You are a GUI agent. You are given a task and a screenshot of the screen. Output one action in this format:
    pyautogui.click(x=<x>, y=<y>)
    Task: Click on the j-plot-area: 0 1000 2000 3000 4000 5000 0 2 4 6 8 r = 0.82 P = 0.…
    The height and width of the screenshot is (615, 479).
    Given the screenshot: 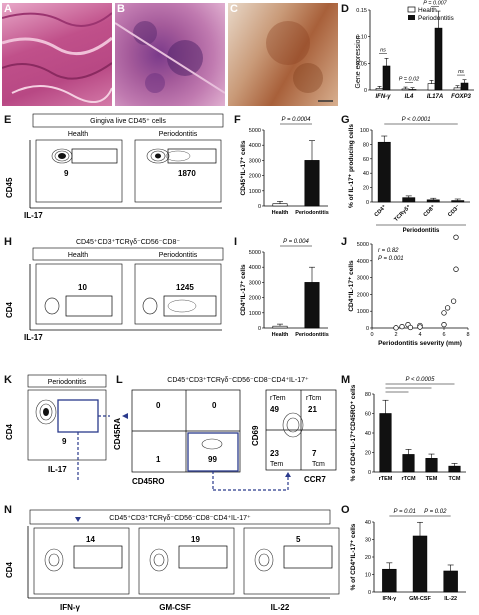 What is the action you would take?
    pyautogui.click(x=409, y=290)
    